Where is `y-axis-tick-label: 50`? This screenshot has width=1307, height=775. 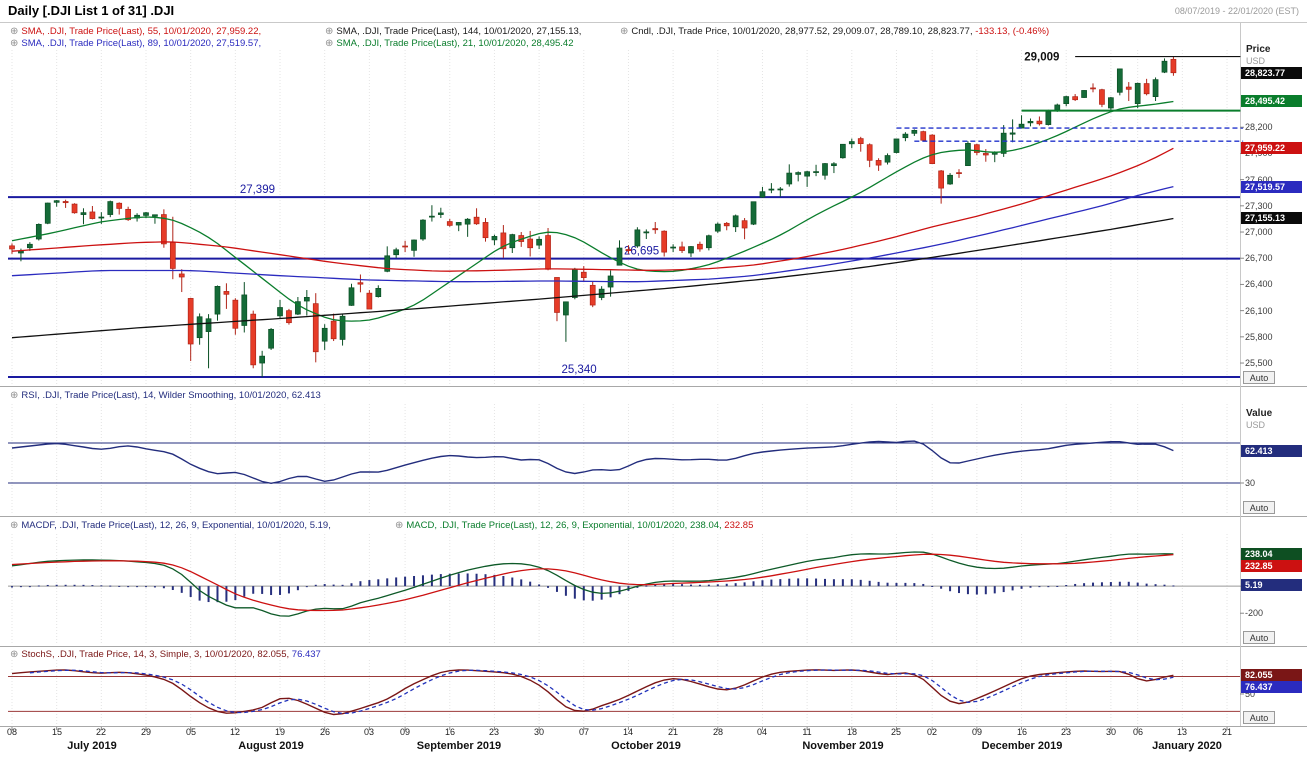 y-axis-tick-label: 50 is located at coordinates (1250, 694).